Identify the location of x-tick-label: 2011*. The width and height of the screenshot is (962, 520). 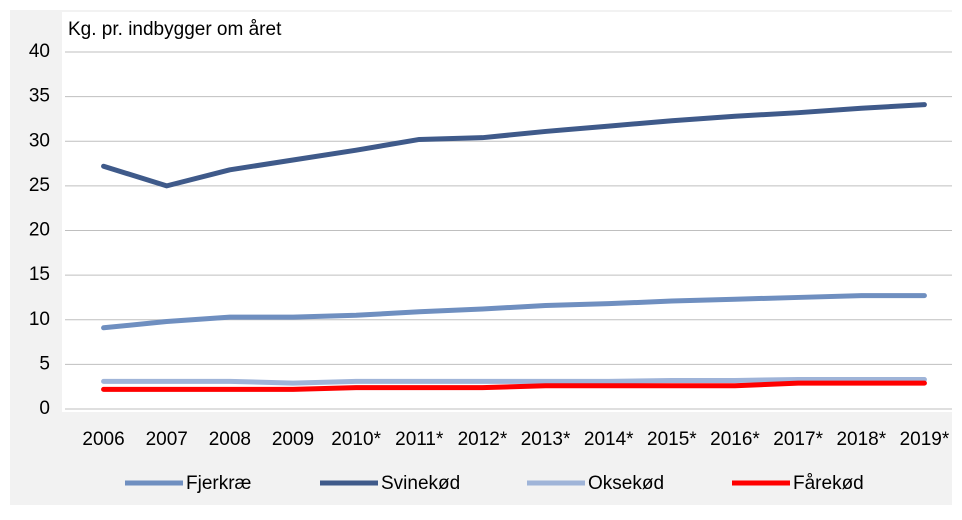
(419, 439).